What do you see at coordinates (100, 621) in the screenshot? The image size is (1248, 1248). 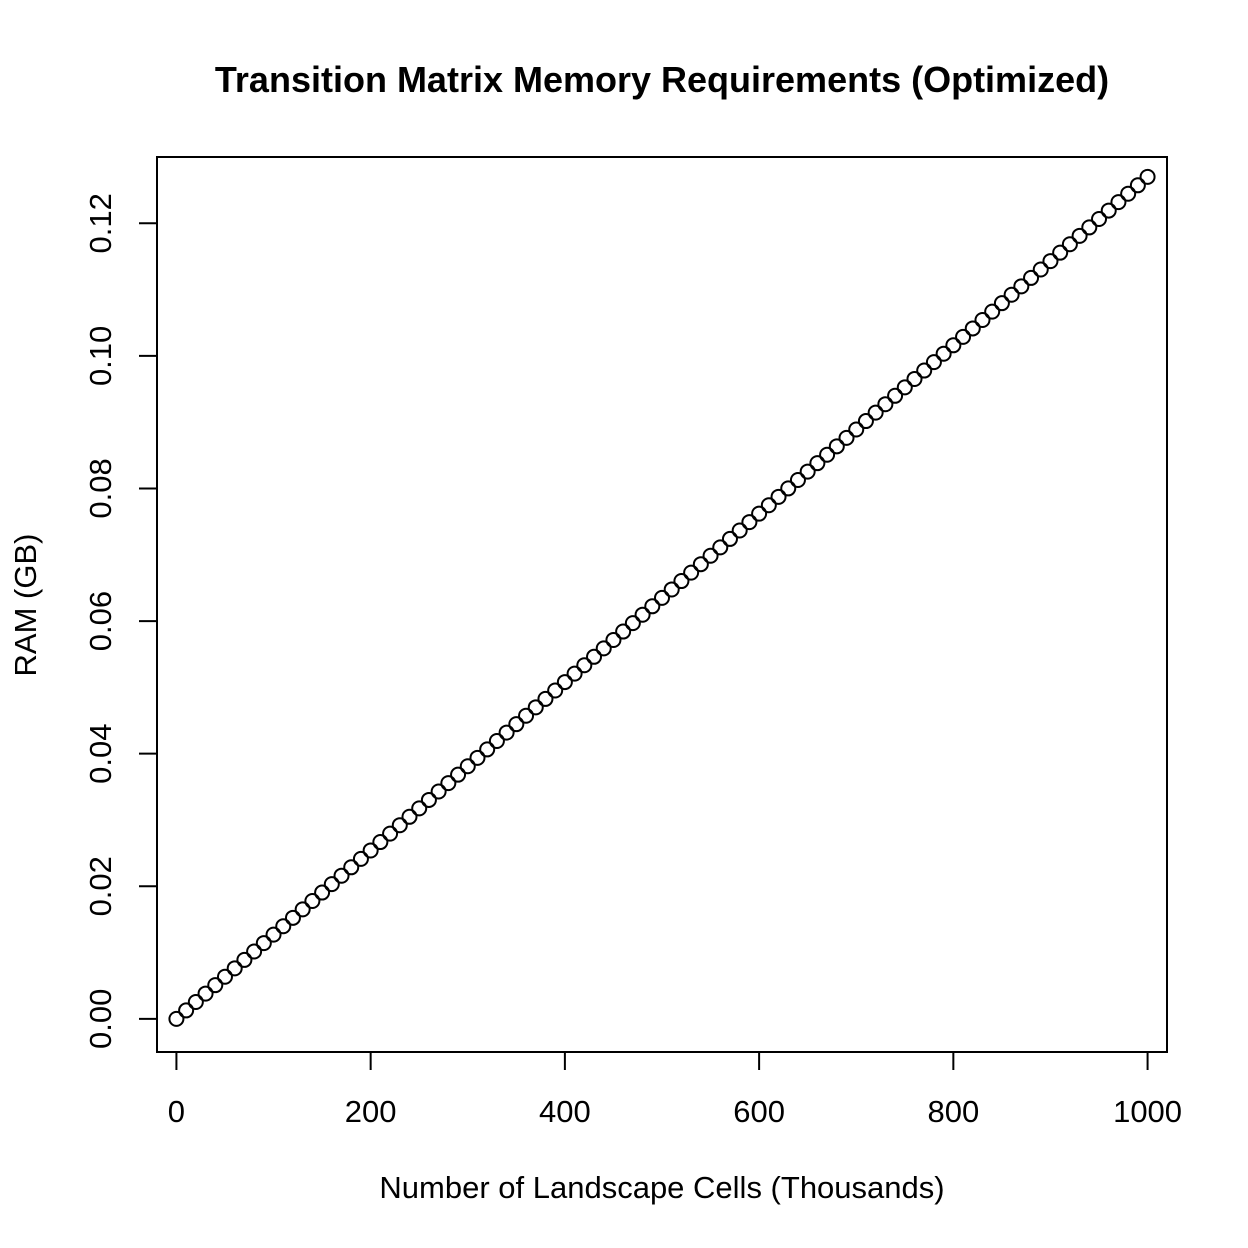 I see `y-tick-label: 0.06` at bounding box center [100, 621].